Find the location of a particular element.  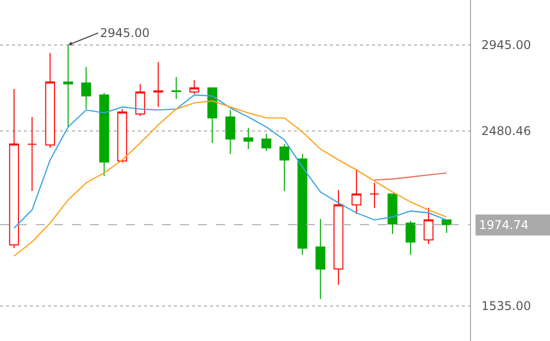

ref-line-label: 1974.74 is located at coordinates (504, 225).